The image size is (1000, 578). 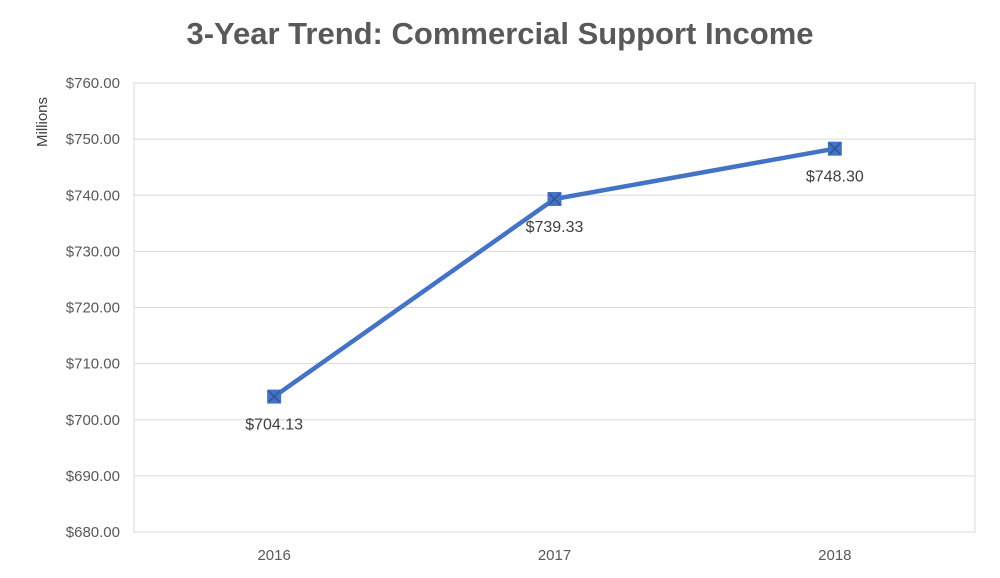 I want to click on y-tick-label: $720.00, so click(x=93, y=308).